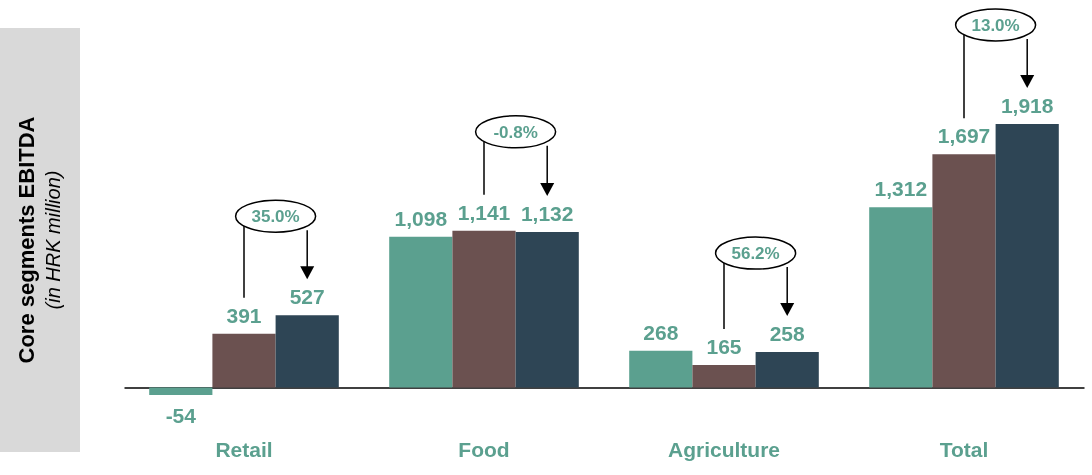 This screenshot has height=475, width=1092. What do you see at coordinates (275, 217) in the screenshot?
I see `annotation: 35.0%` at bounding box center [275, 217].